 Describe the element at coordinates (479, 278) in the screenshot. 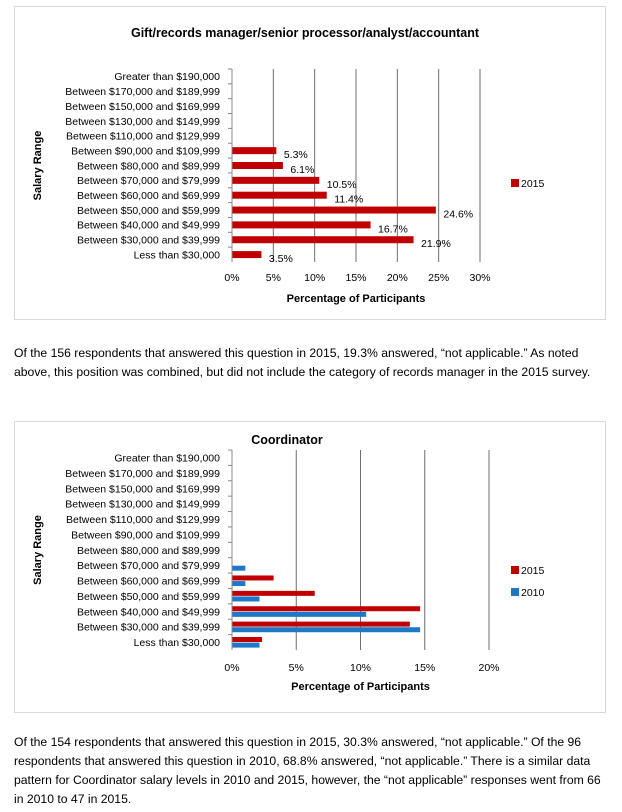

I see `x-tick-label: 30%` at that location.